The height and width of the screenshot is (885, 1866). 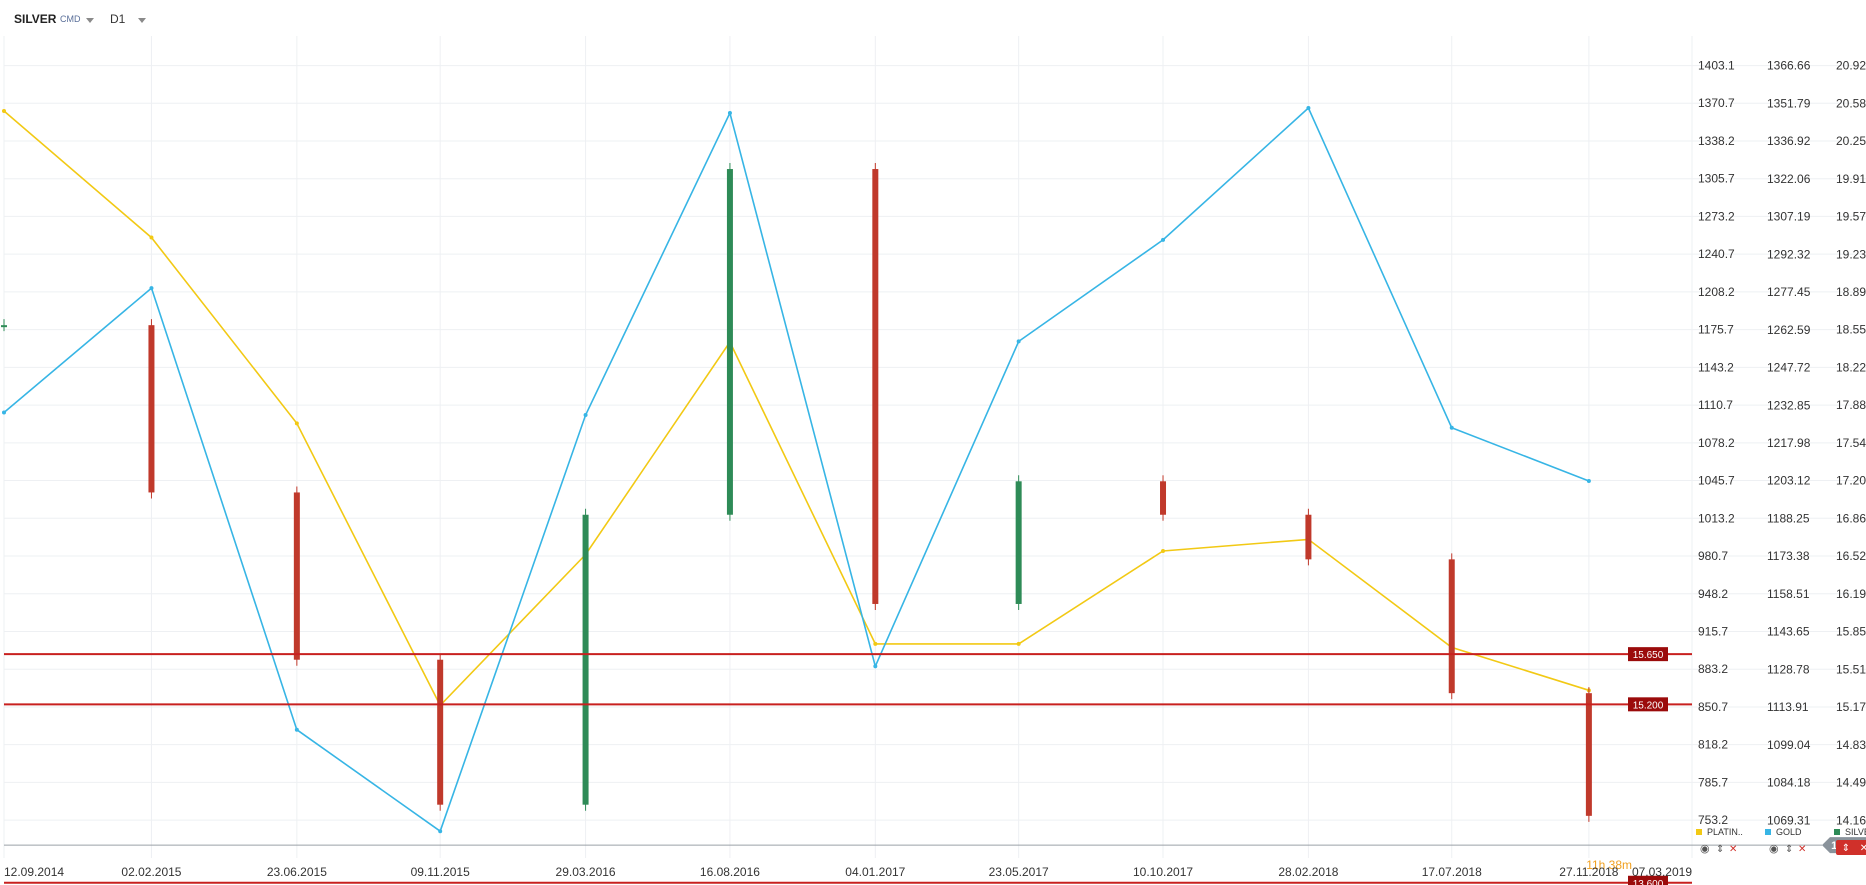 I want to click on price-tick-label: 1110.7, so click(x=1715, y=405).